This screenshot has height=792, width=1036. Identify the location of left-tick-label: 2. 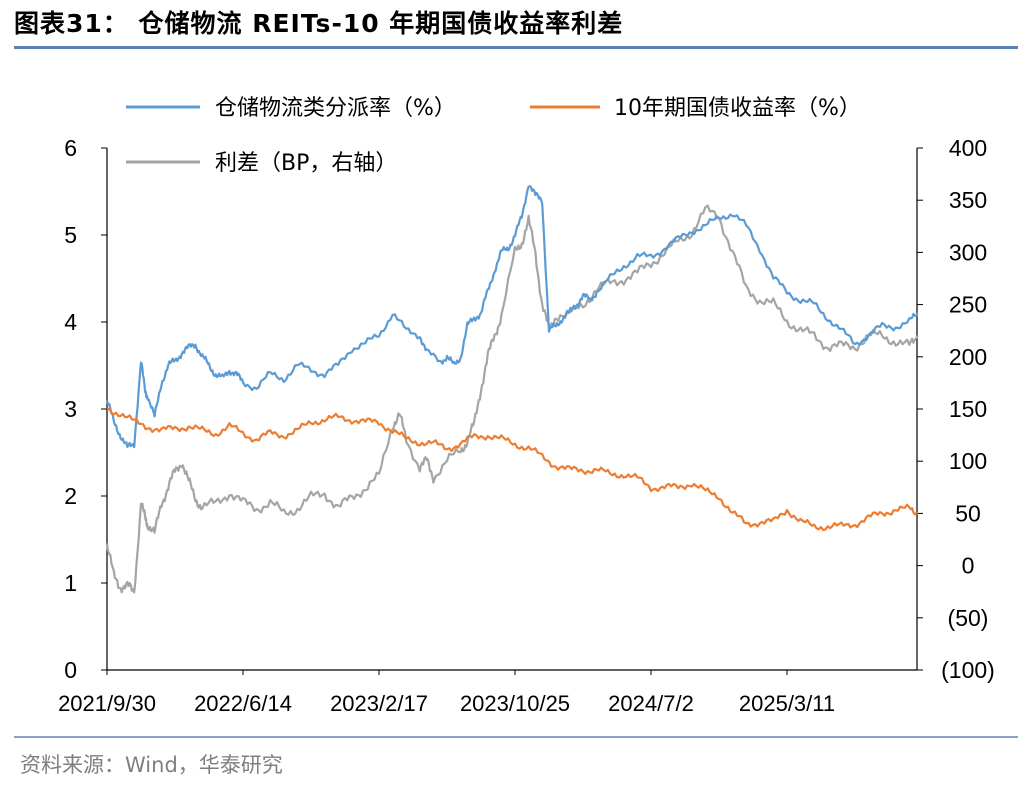
(70, 496).